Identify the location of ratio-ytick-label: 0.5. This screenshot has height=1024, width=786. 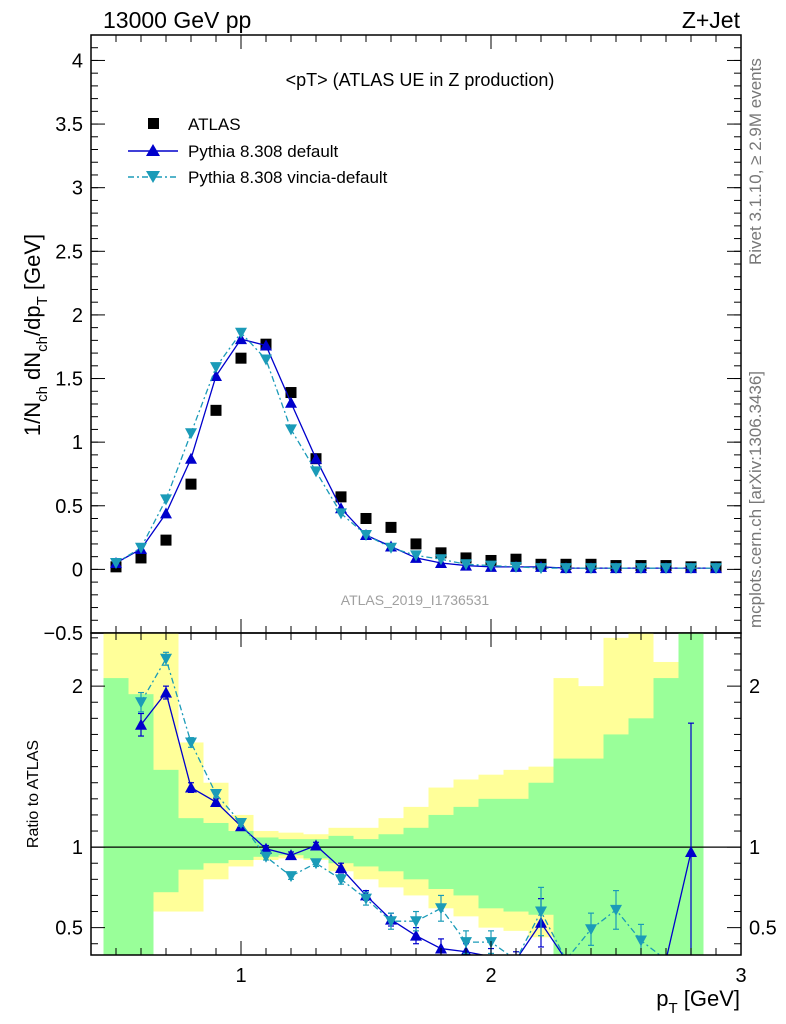
(69, 929).